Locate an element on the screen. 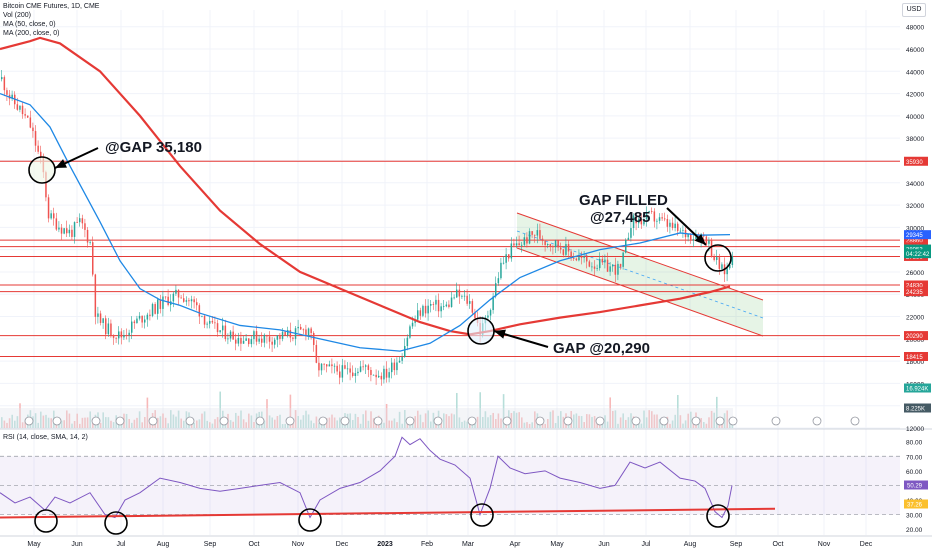 The image size is (932, 550). time-tick: Nov is located at coordinates (298, 544).